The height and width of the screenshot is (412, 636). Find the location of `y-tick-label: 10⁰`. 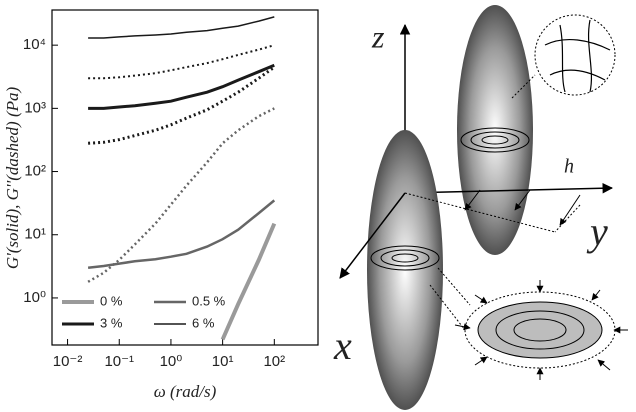

y-tick-label: 10⁰ is located at coordinates (34, 297).